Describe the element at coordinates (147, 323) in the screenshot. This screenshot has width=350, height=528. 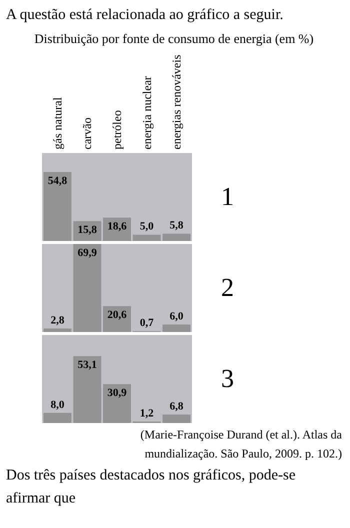
I see `data-label: 0,7` at that location.